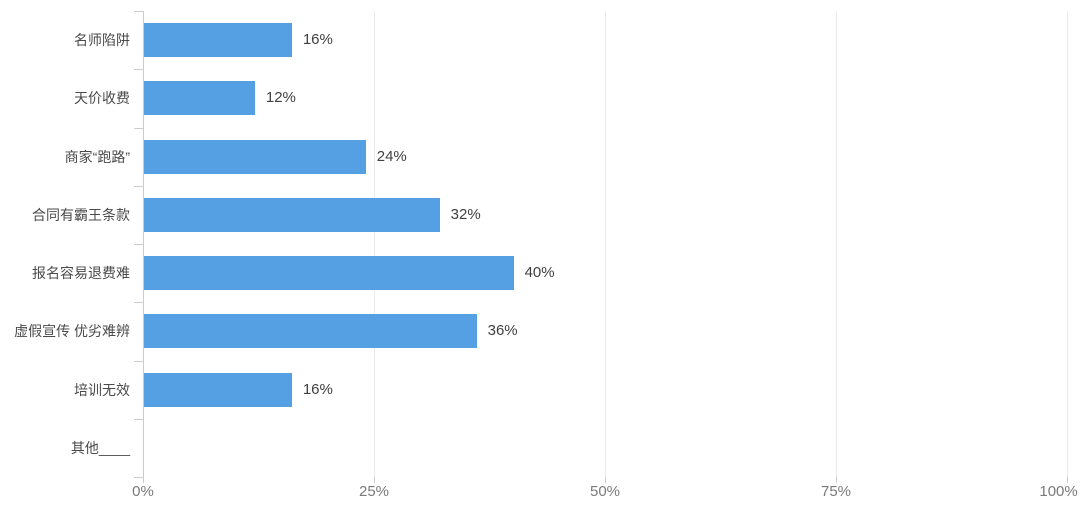 The image size is (1080, 522). What do you see at coordinates (100, 447) in the screenshot?
I see `category-label: 其他____` at bounding box center [100, 447].